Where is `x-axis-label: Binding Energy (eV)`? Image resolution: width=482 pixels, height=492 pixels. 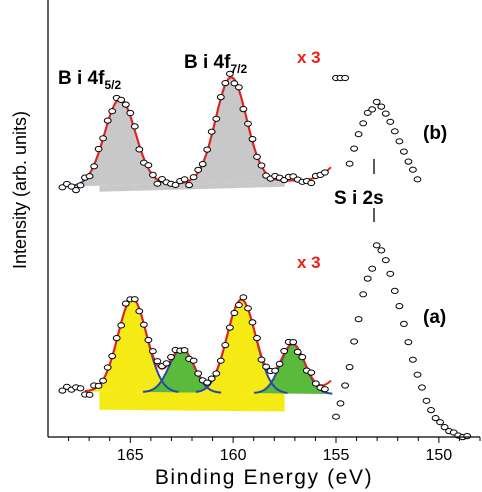
x-axis-label: Binding Energy (eV) is located at coordinates (264, 477).